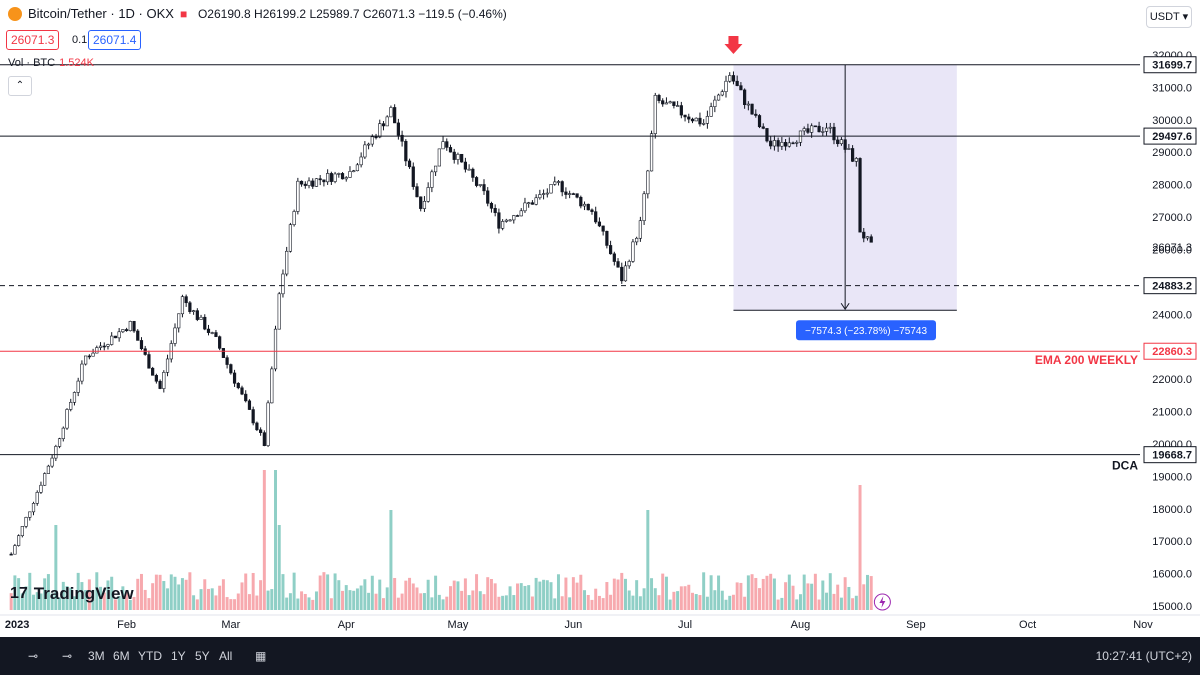 The width and height of the screenshot is (1200, 675). What do you see at coordinates (866, 331) in the screenshot?
I see `measure-label: −7574.3 (−23.78%) −75743` at bounding box center [866, 331].